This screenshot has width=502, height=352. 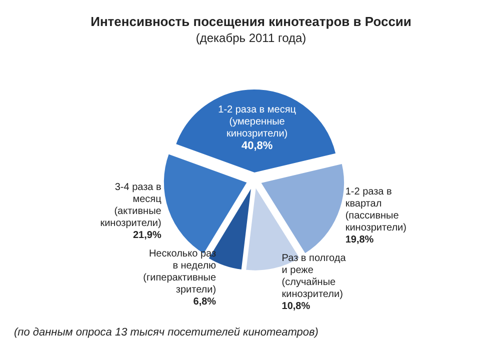 What do you see at coordinates (204, 302) in the screenshot?
I see `data-label: 6,8%` at bounding box center [204, 302].